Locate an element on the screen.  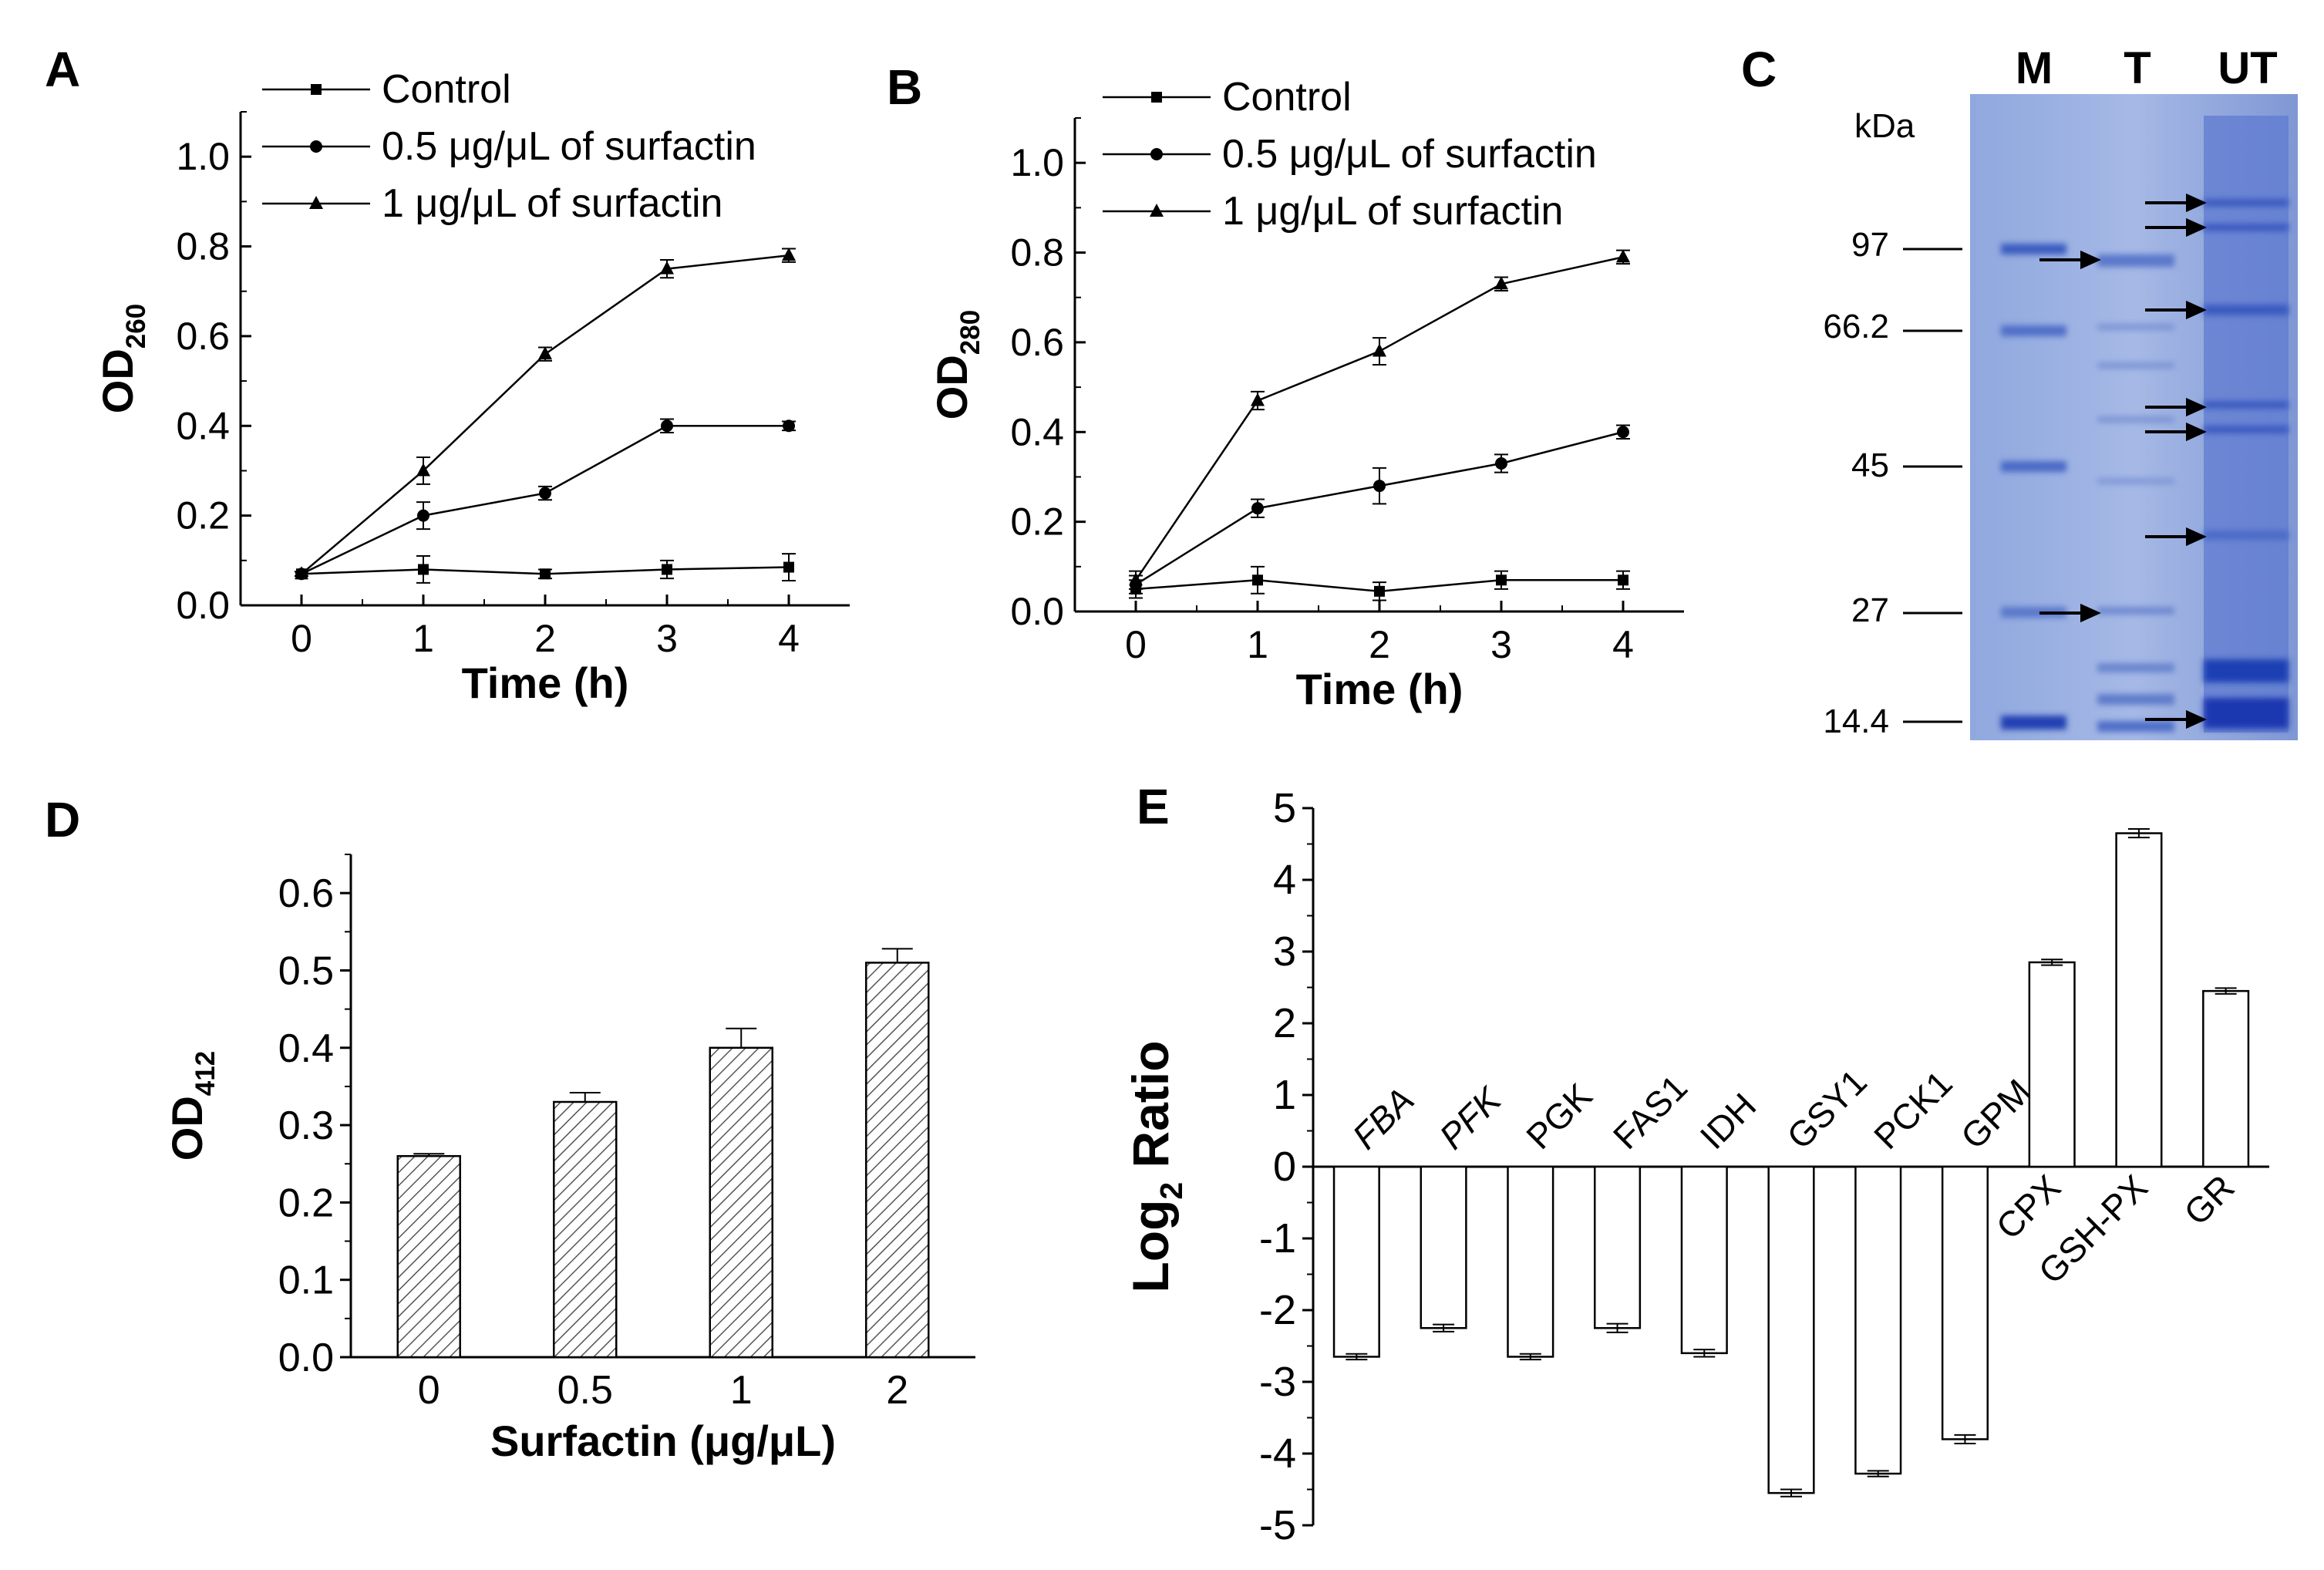
x-tick-label: 2 is located at coordinates (545, 638).